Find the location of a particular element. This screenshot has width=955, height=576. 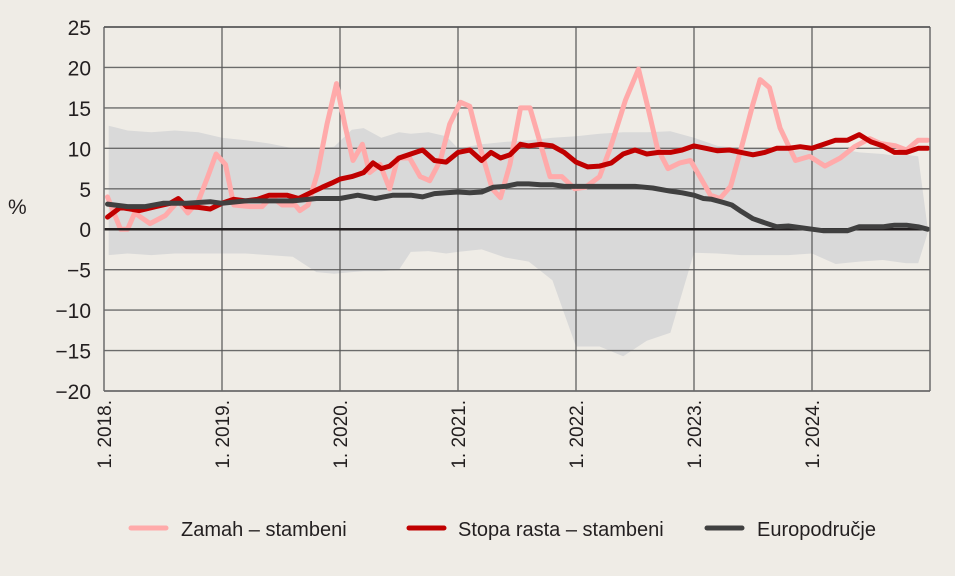

x-tick-label: 1. 2021. is located at coordinates (459, 434).